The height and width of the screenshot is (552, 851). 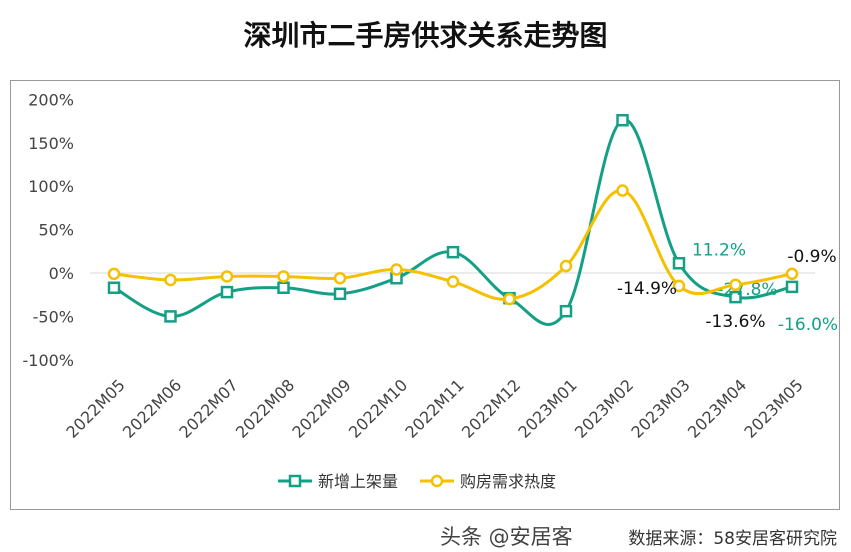 What do you see at coordinates (61, 273) in the screenshot?
I see `y-tick-label: 0%` at bounding box center [61, 273].